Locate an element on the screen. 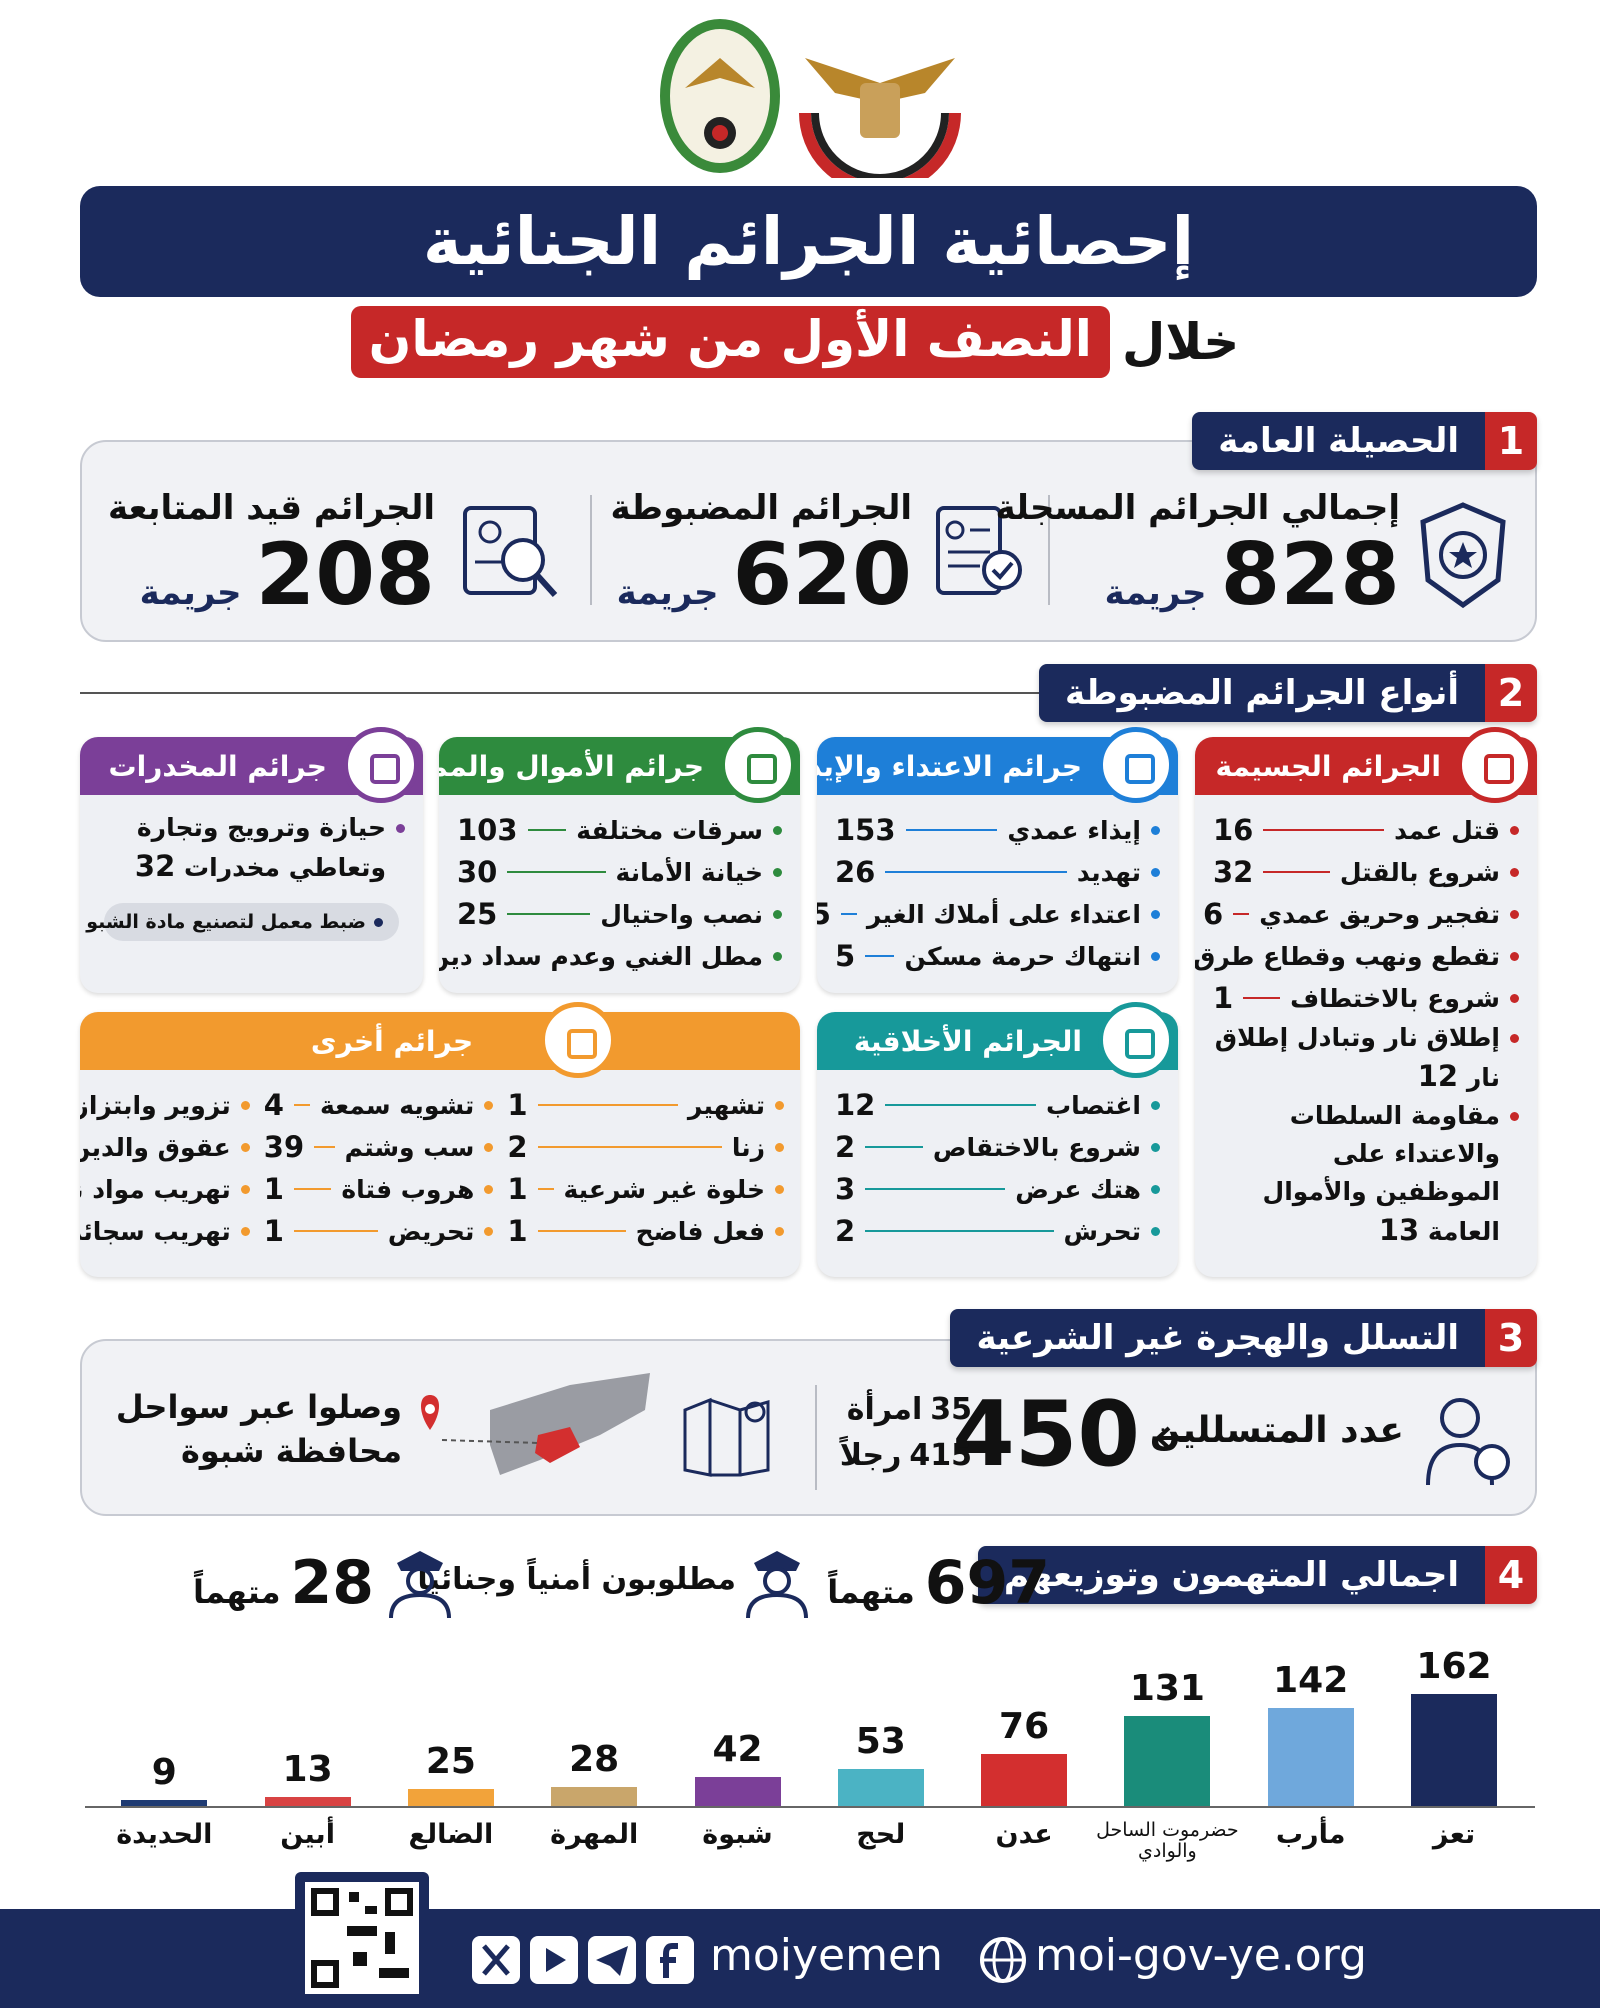 The width and height of the screenshot is (1600, 2008). crime-label: فعل فاضح is located at coordinates (700, 1231).